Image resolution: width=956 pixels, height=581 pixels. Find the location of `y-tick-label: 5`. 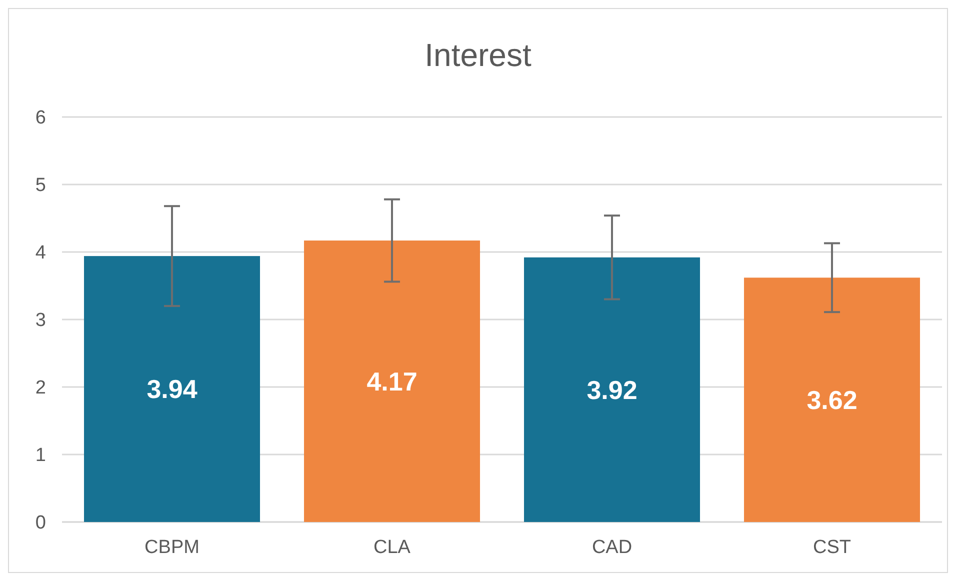

y-tick-label: 5 is located at coordinates (40, 185).